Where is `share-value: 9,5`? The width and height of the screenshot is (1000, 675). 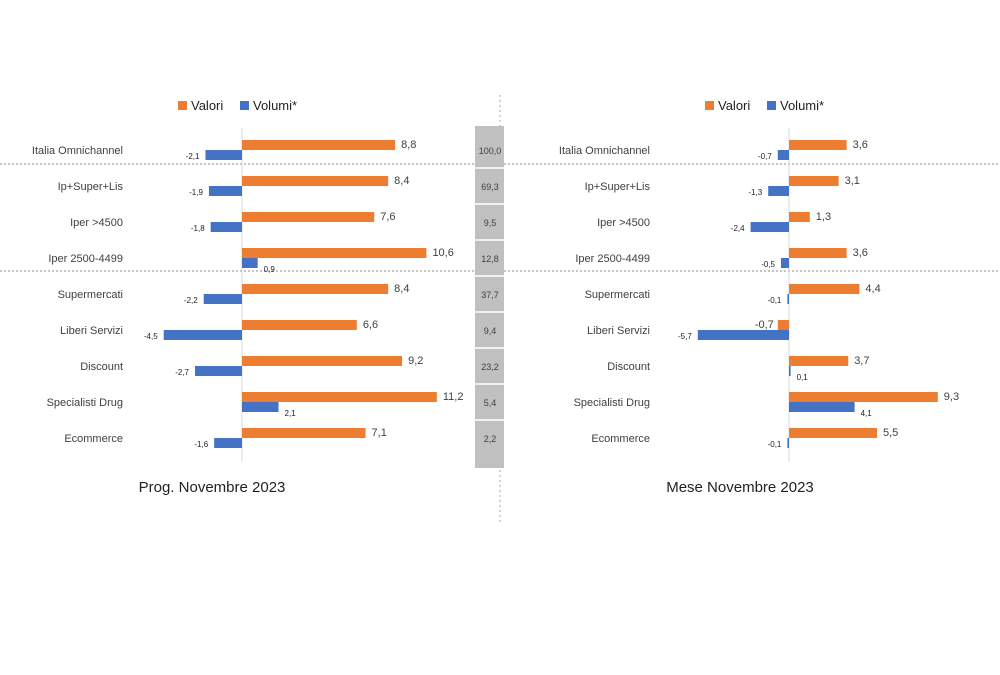
share-value: 9,5 is located at coordinates (490, 223).